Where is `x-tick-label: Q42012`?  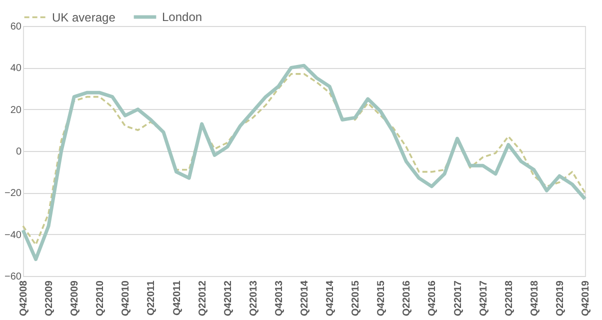
x-tick-label: Q42012 is located at coordinates (228, 298).